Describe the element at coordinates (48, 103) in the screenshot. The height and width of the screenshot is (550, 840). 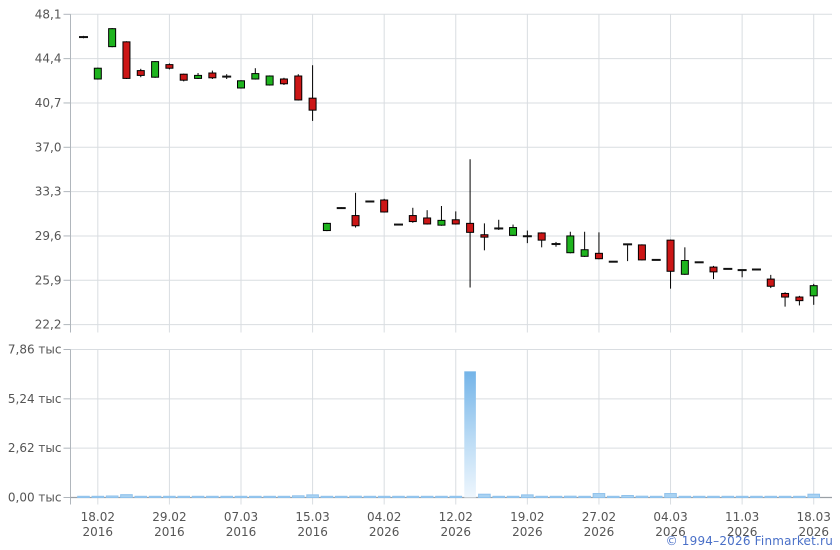
I see `price-axis-label: 40,7` at that location.